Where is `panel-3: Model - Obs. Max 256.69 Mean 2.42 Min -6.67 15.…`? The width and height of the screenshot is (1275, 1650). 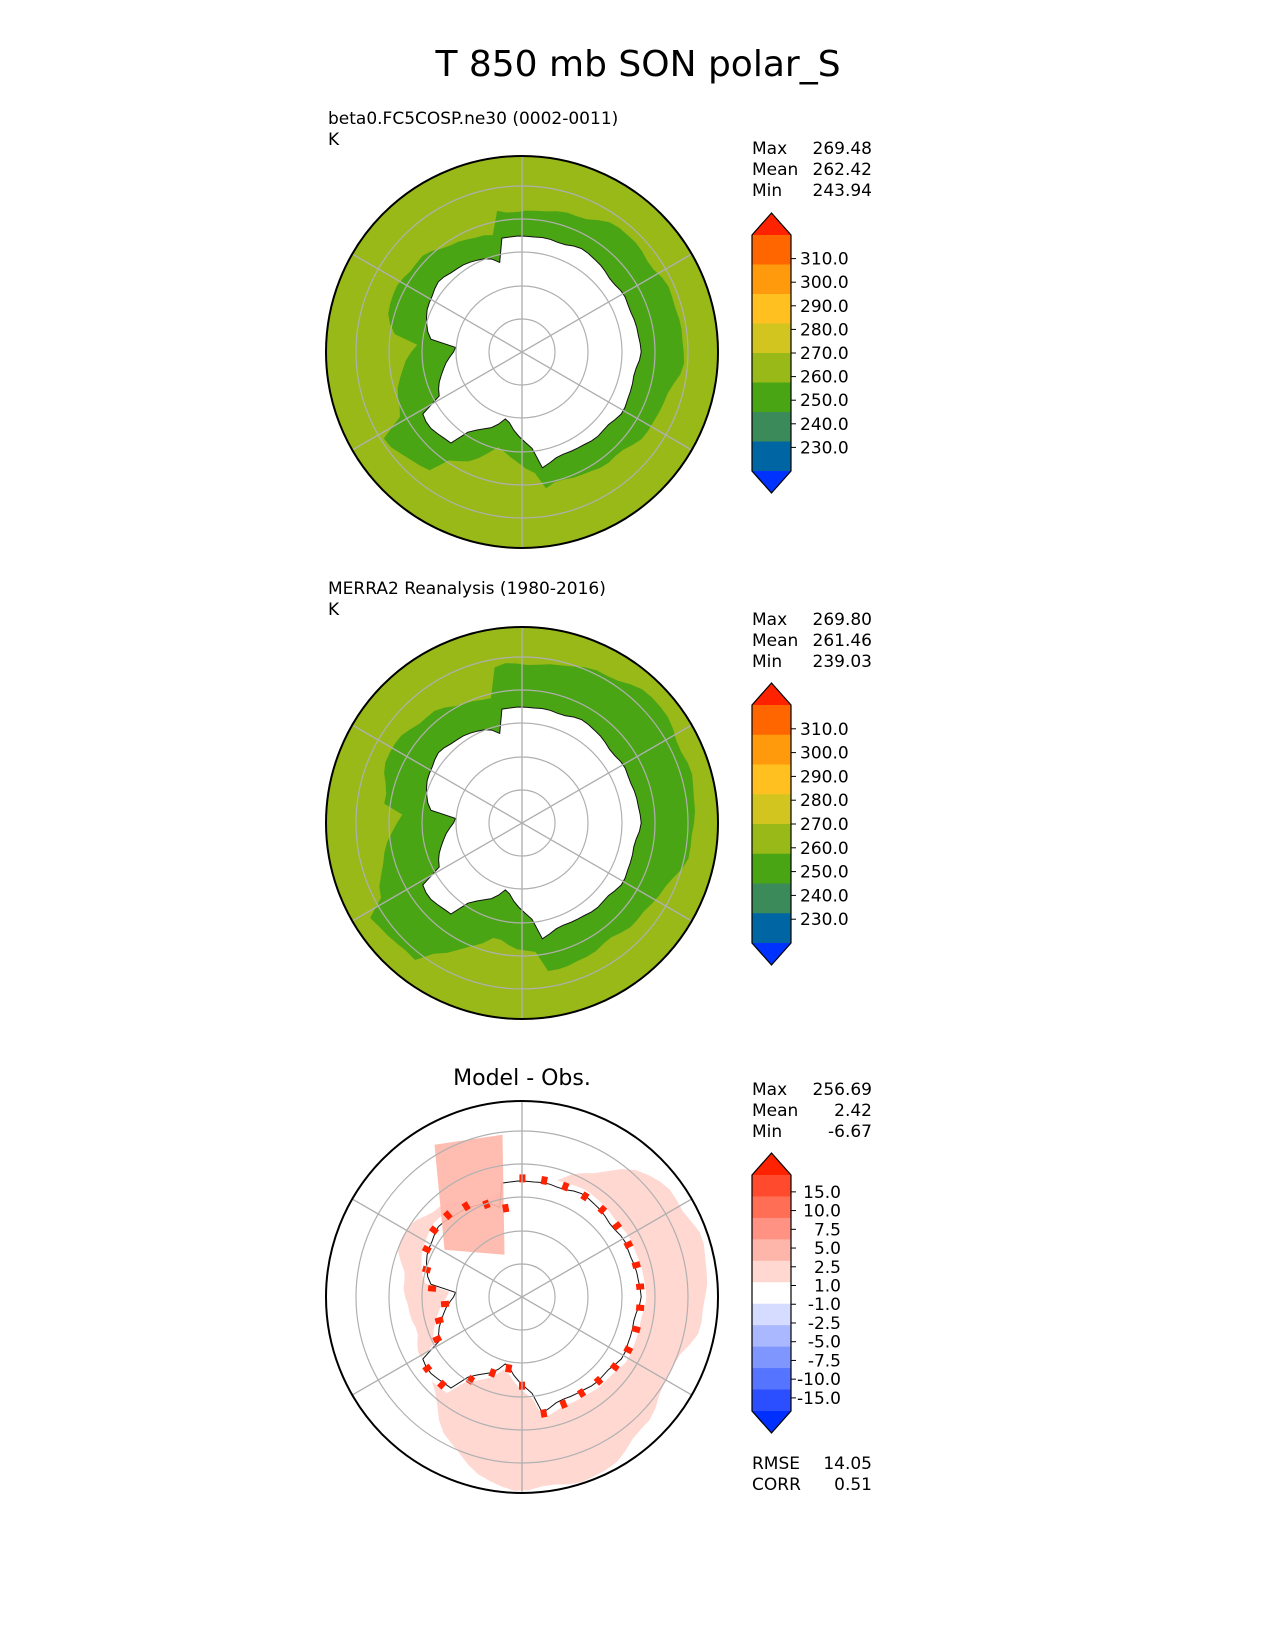 panel-3: Model - Obs. Max 256.69 Mean 2.42 Min -6.67 15.… is located at coordinates (598, 1280).